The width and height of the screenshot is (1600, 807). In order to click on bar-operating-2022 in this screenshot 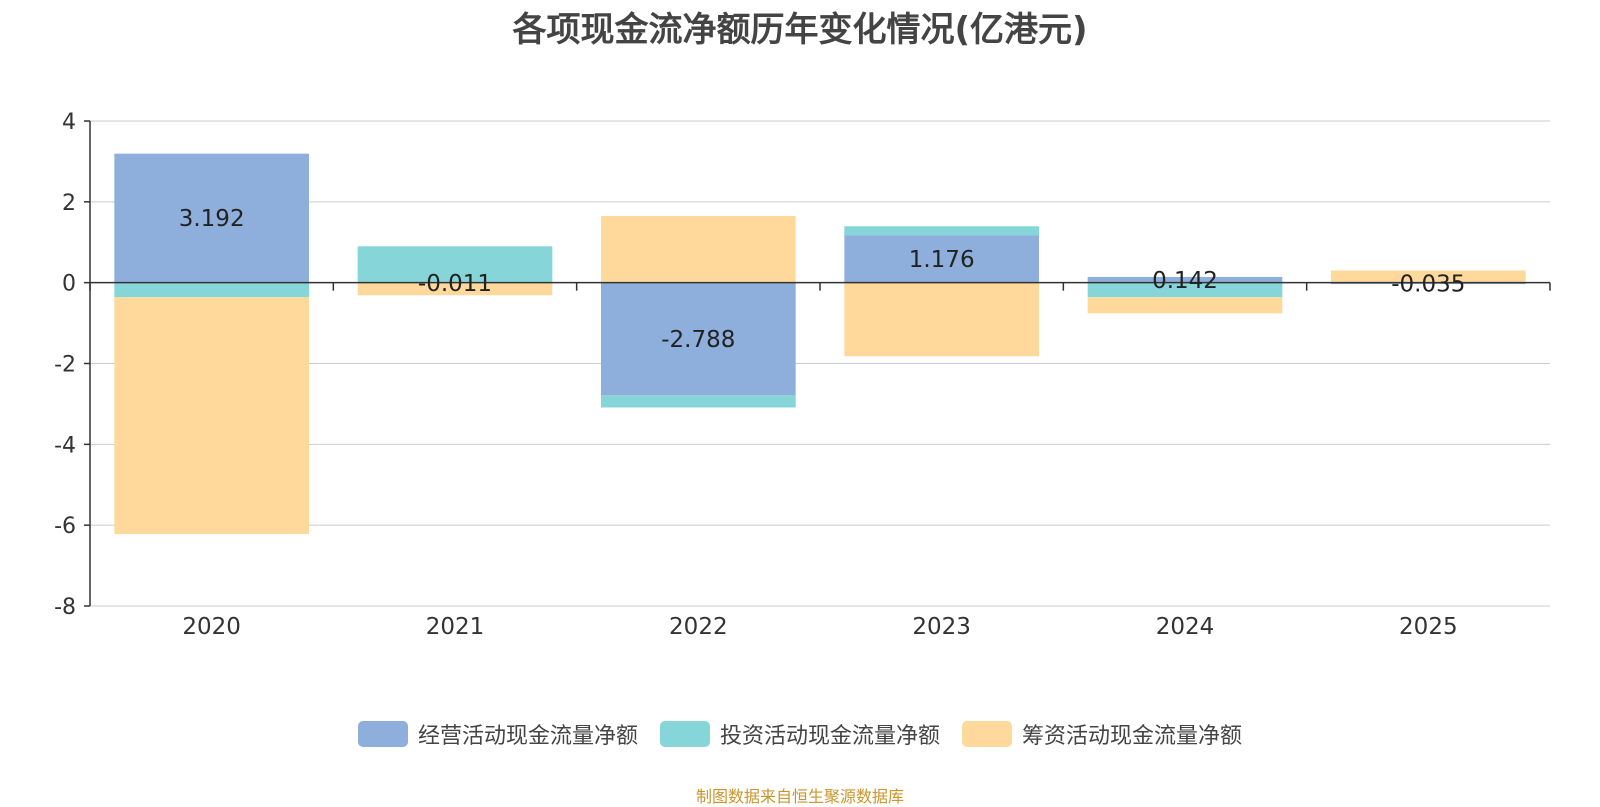, I will do `click(698, 339)`.